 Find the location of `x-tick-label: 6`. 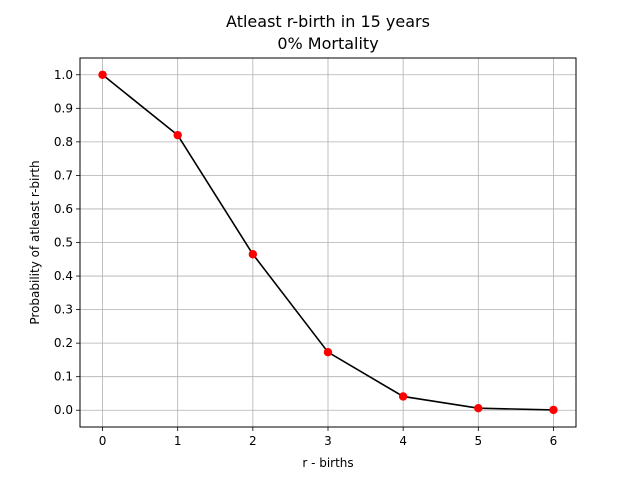

x-tick-label: 6 is located at coordinates (554, 441).